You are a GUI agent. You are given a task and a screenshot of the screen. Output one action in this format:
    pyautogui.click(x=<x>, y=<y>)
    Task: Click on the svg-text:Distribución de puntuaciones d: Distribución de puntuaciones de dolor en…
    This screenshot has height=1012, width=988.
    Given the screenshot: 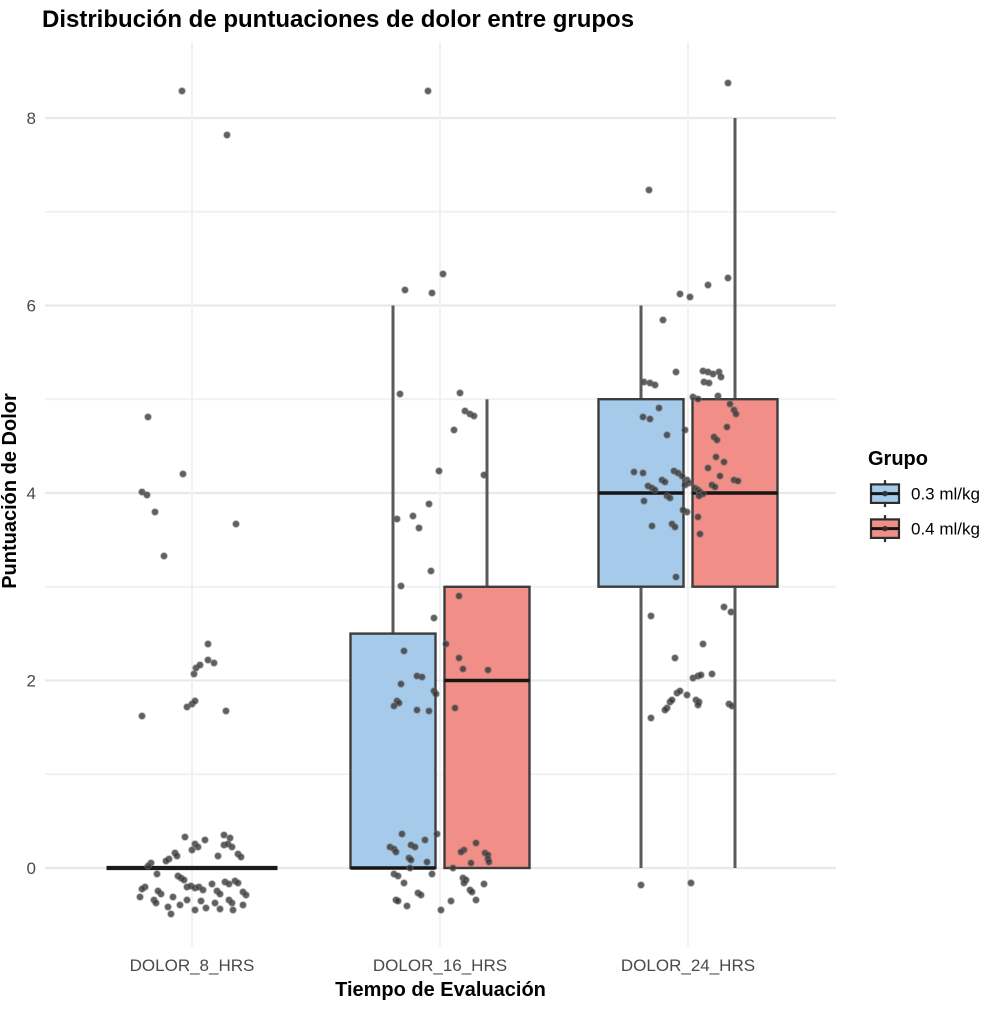 What is the action you would take?
    pyautogui.click(x=338, y=19)
    